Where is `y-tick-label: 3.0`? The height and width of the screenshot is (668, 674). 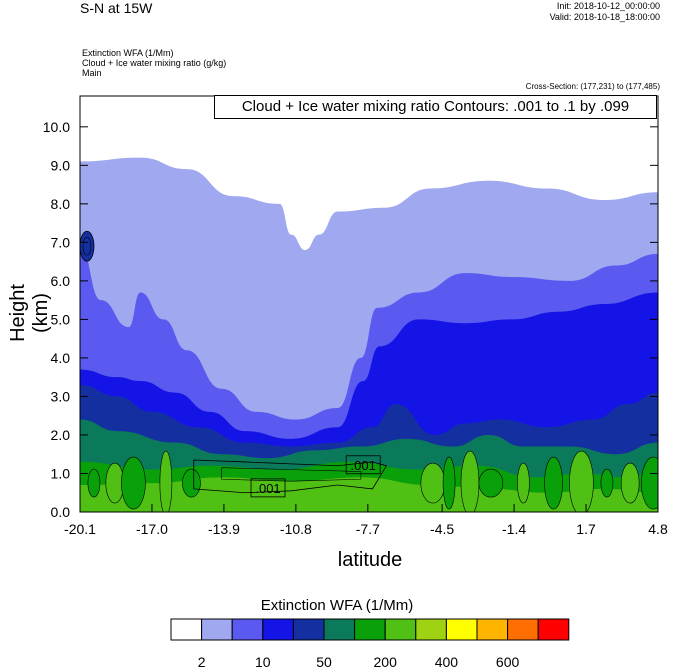
y-tick-label: 3.0 is located at coordinates (61, 396).